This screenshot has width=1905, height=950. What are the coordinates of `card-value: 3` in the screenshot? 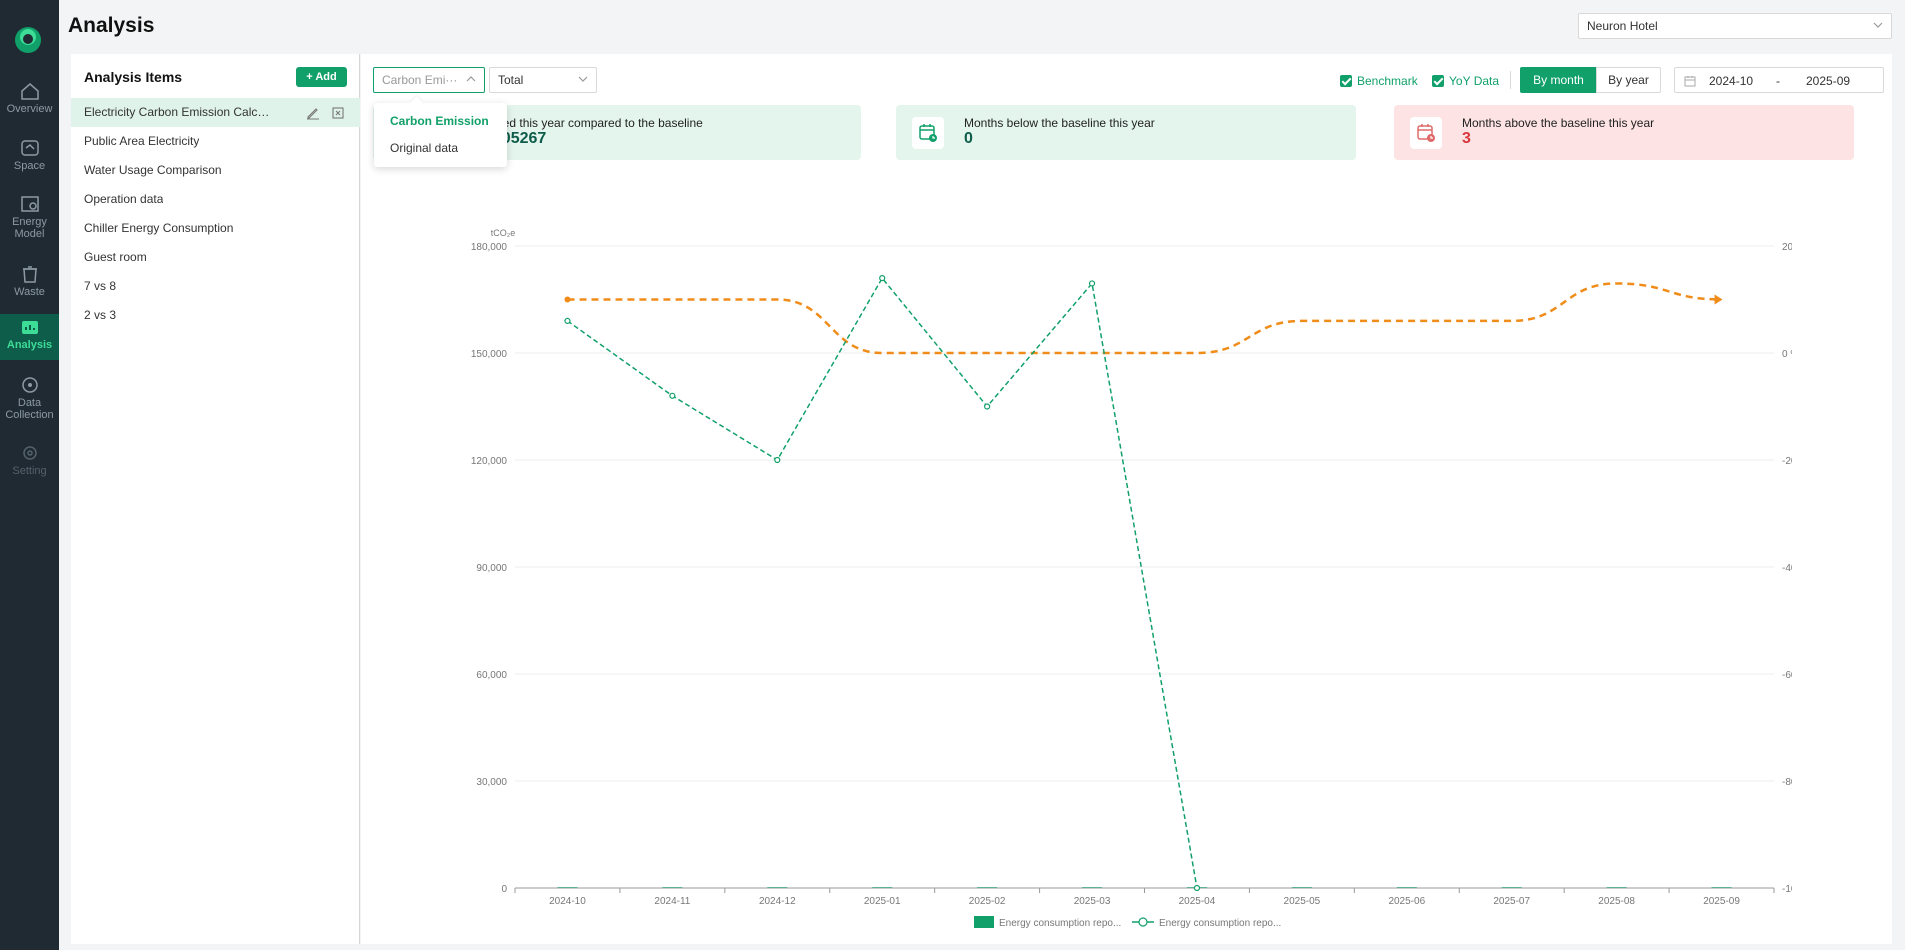 It's located at (1466, 138).